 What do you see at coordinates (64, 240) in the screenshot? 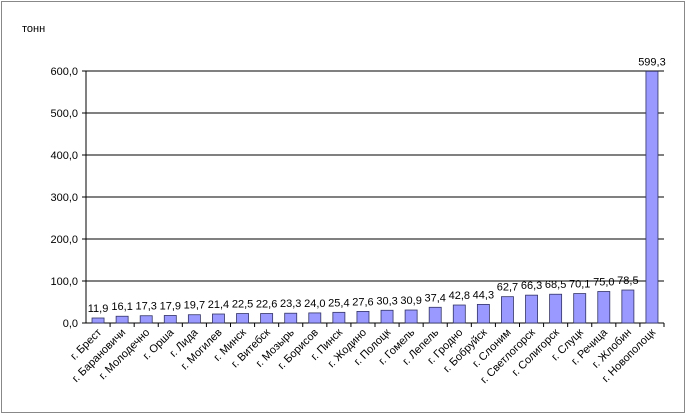
I see `y-tick-label: 200,0` at bounding box center [64, 240].